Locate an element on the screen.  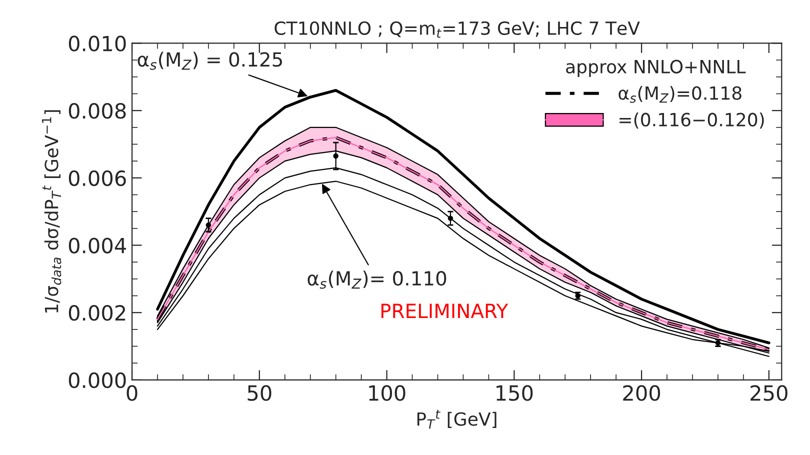
y-tick-label: 0.000 is located at coordinates (97, 380).